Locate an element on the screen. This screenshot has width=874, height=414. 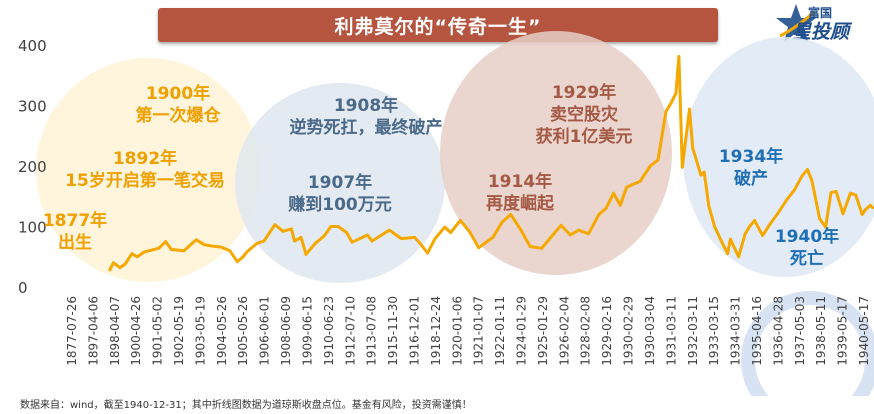
x-tick-label: 1908-06-09 is located at coordinates (286, 331).